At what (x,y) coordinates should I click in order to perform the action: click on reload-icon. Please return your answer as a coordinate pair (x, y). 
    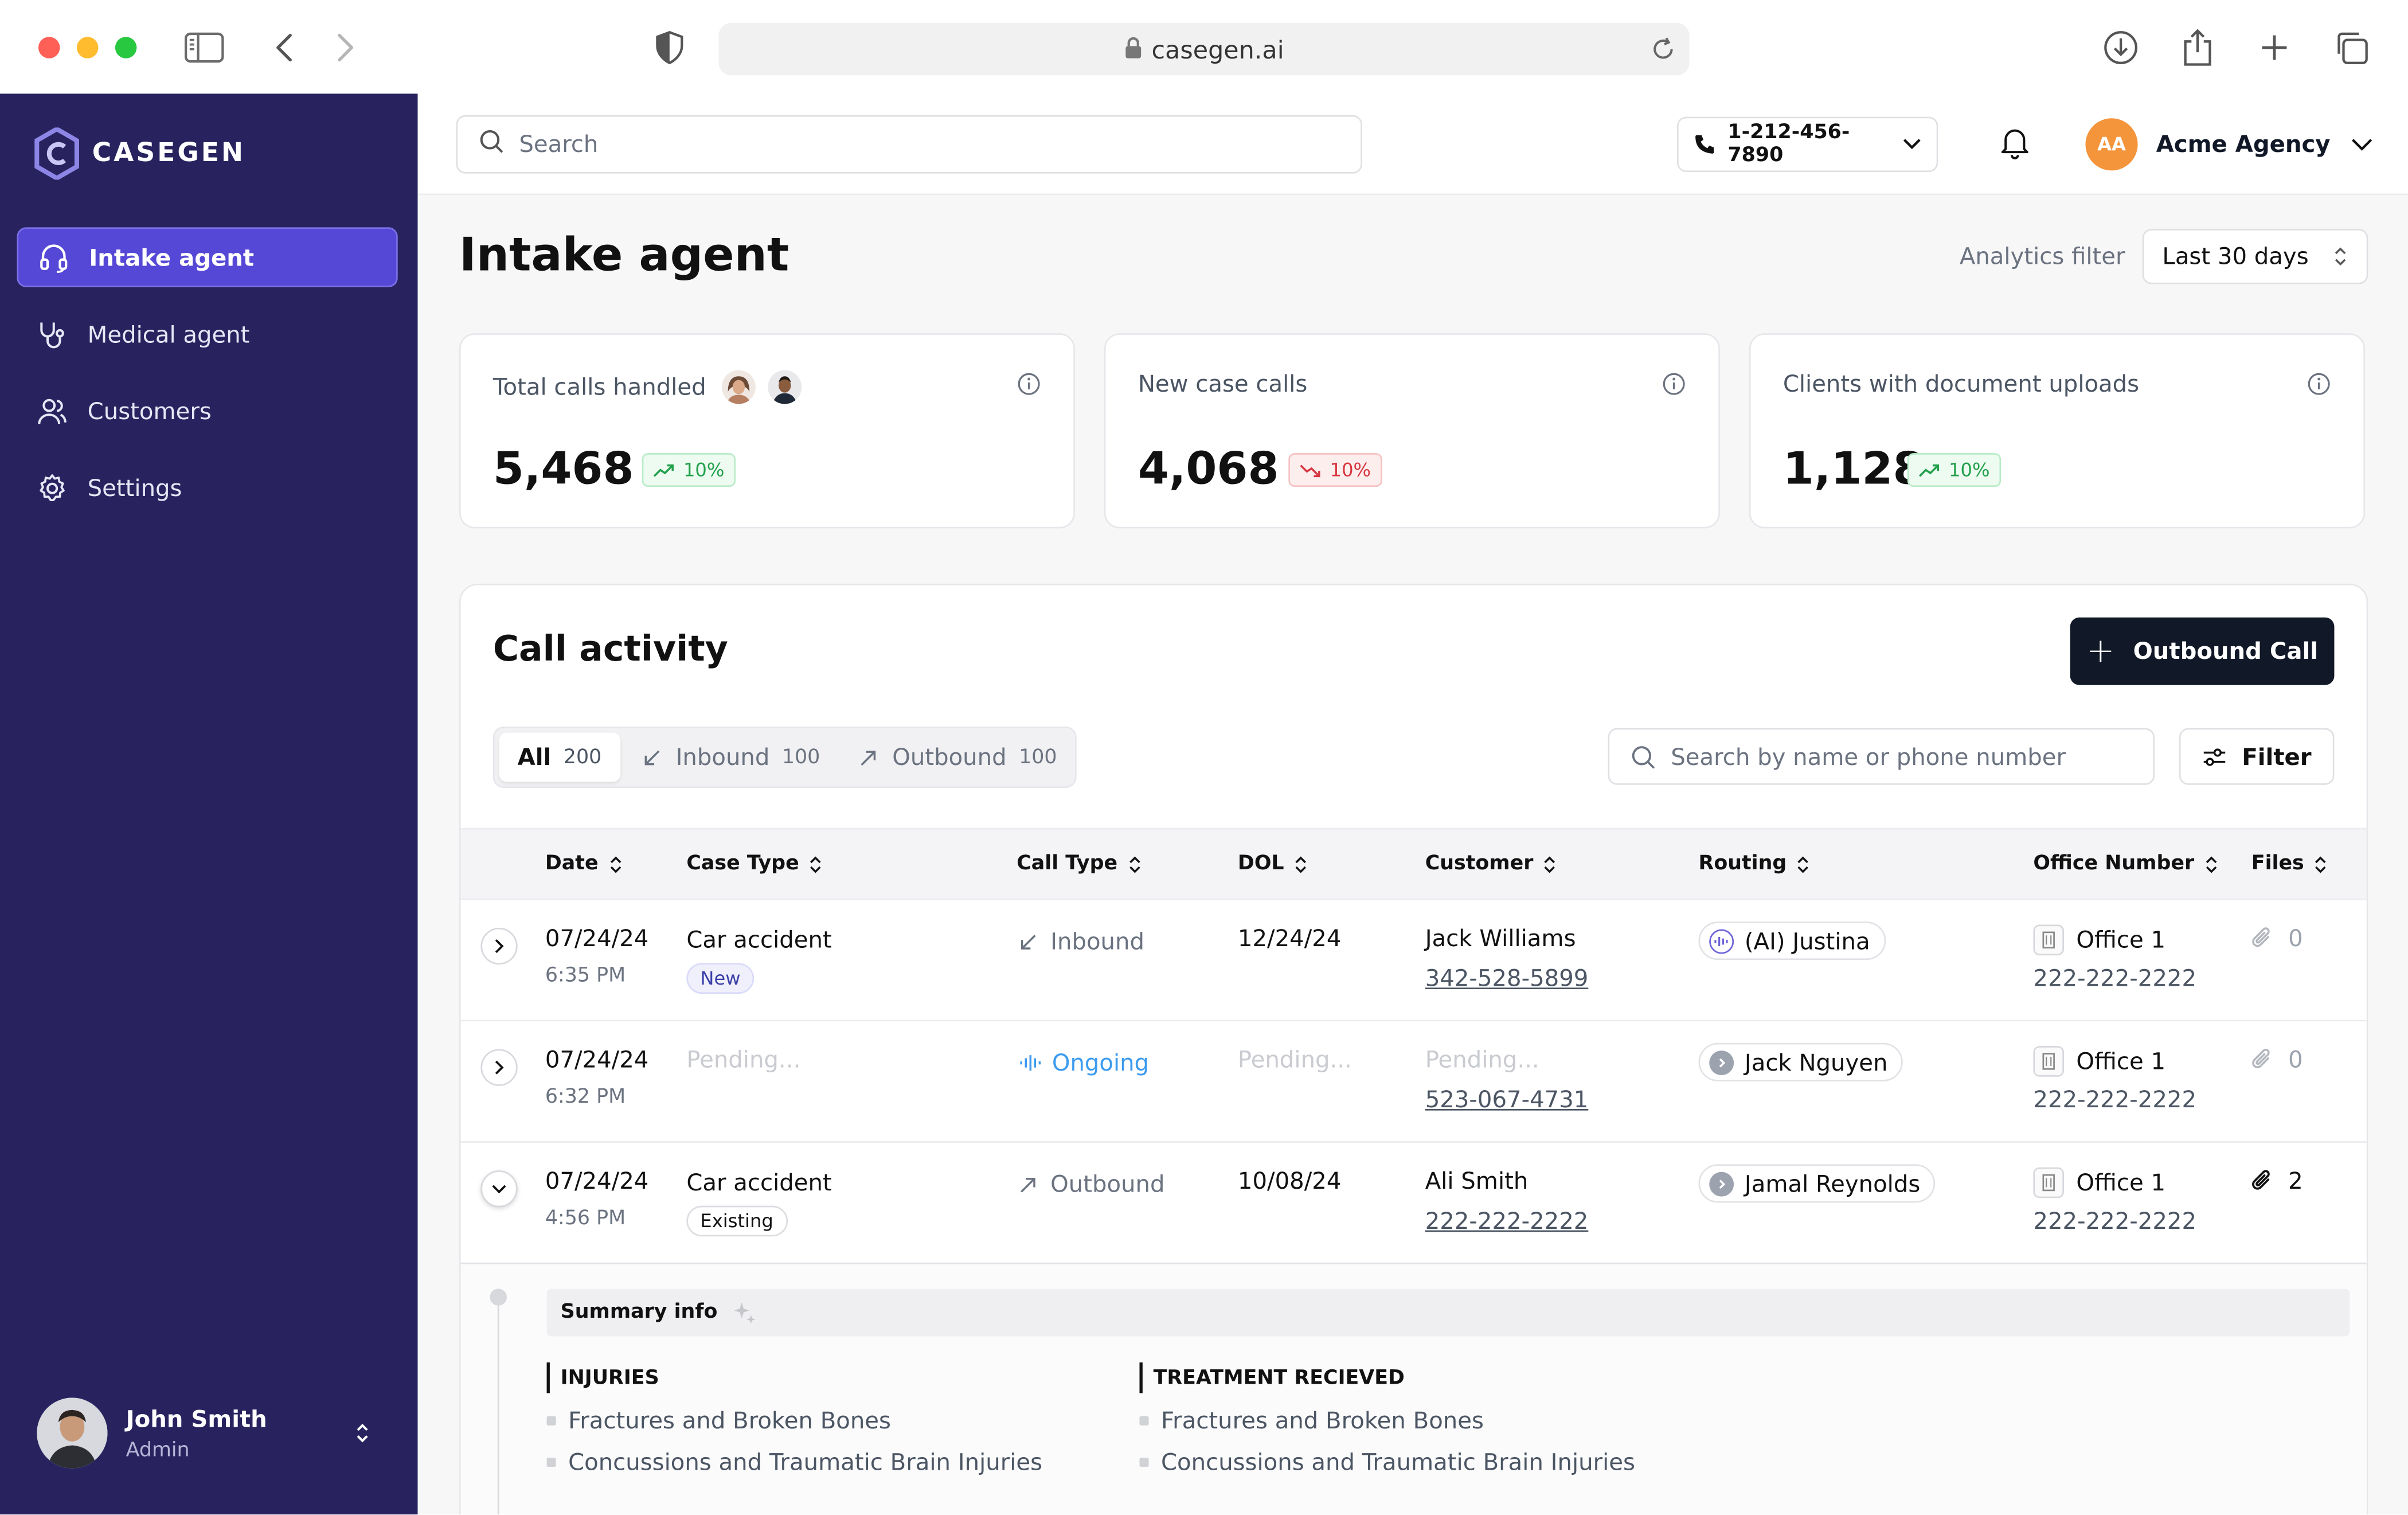
    Looking at the image, I should click on (1663, 52).